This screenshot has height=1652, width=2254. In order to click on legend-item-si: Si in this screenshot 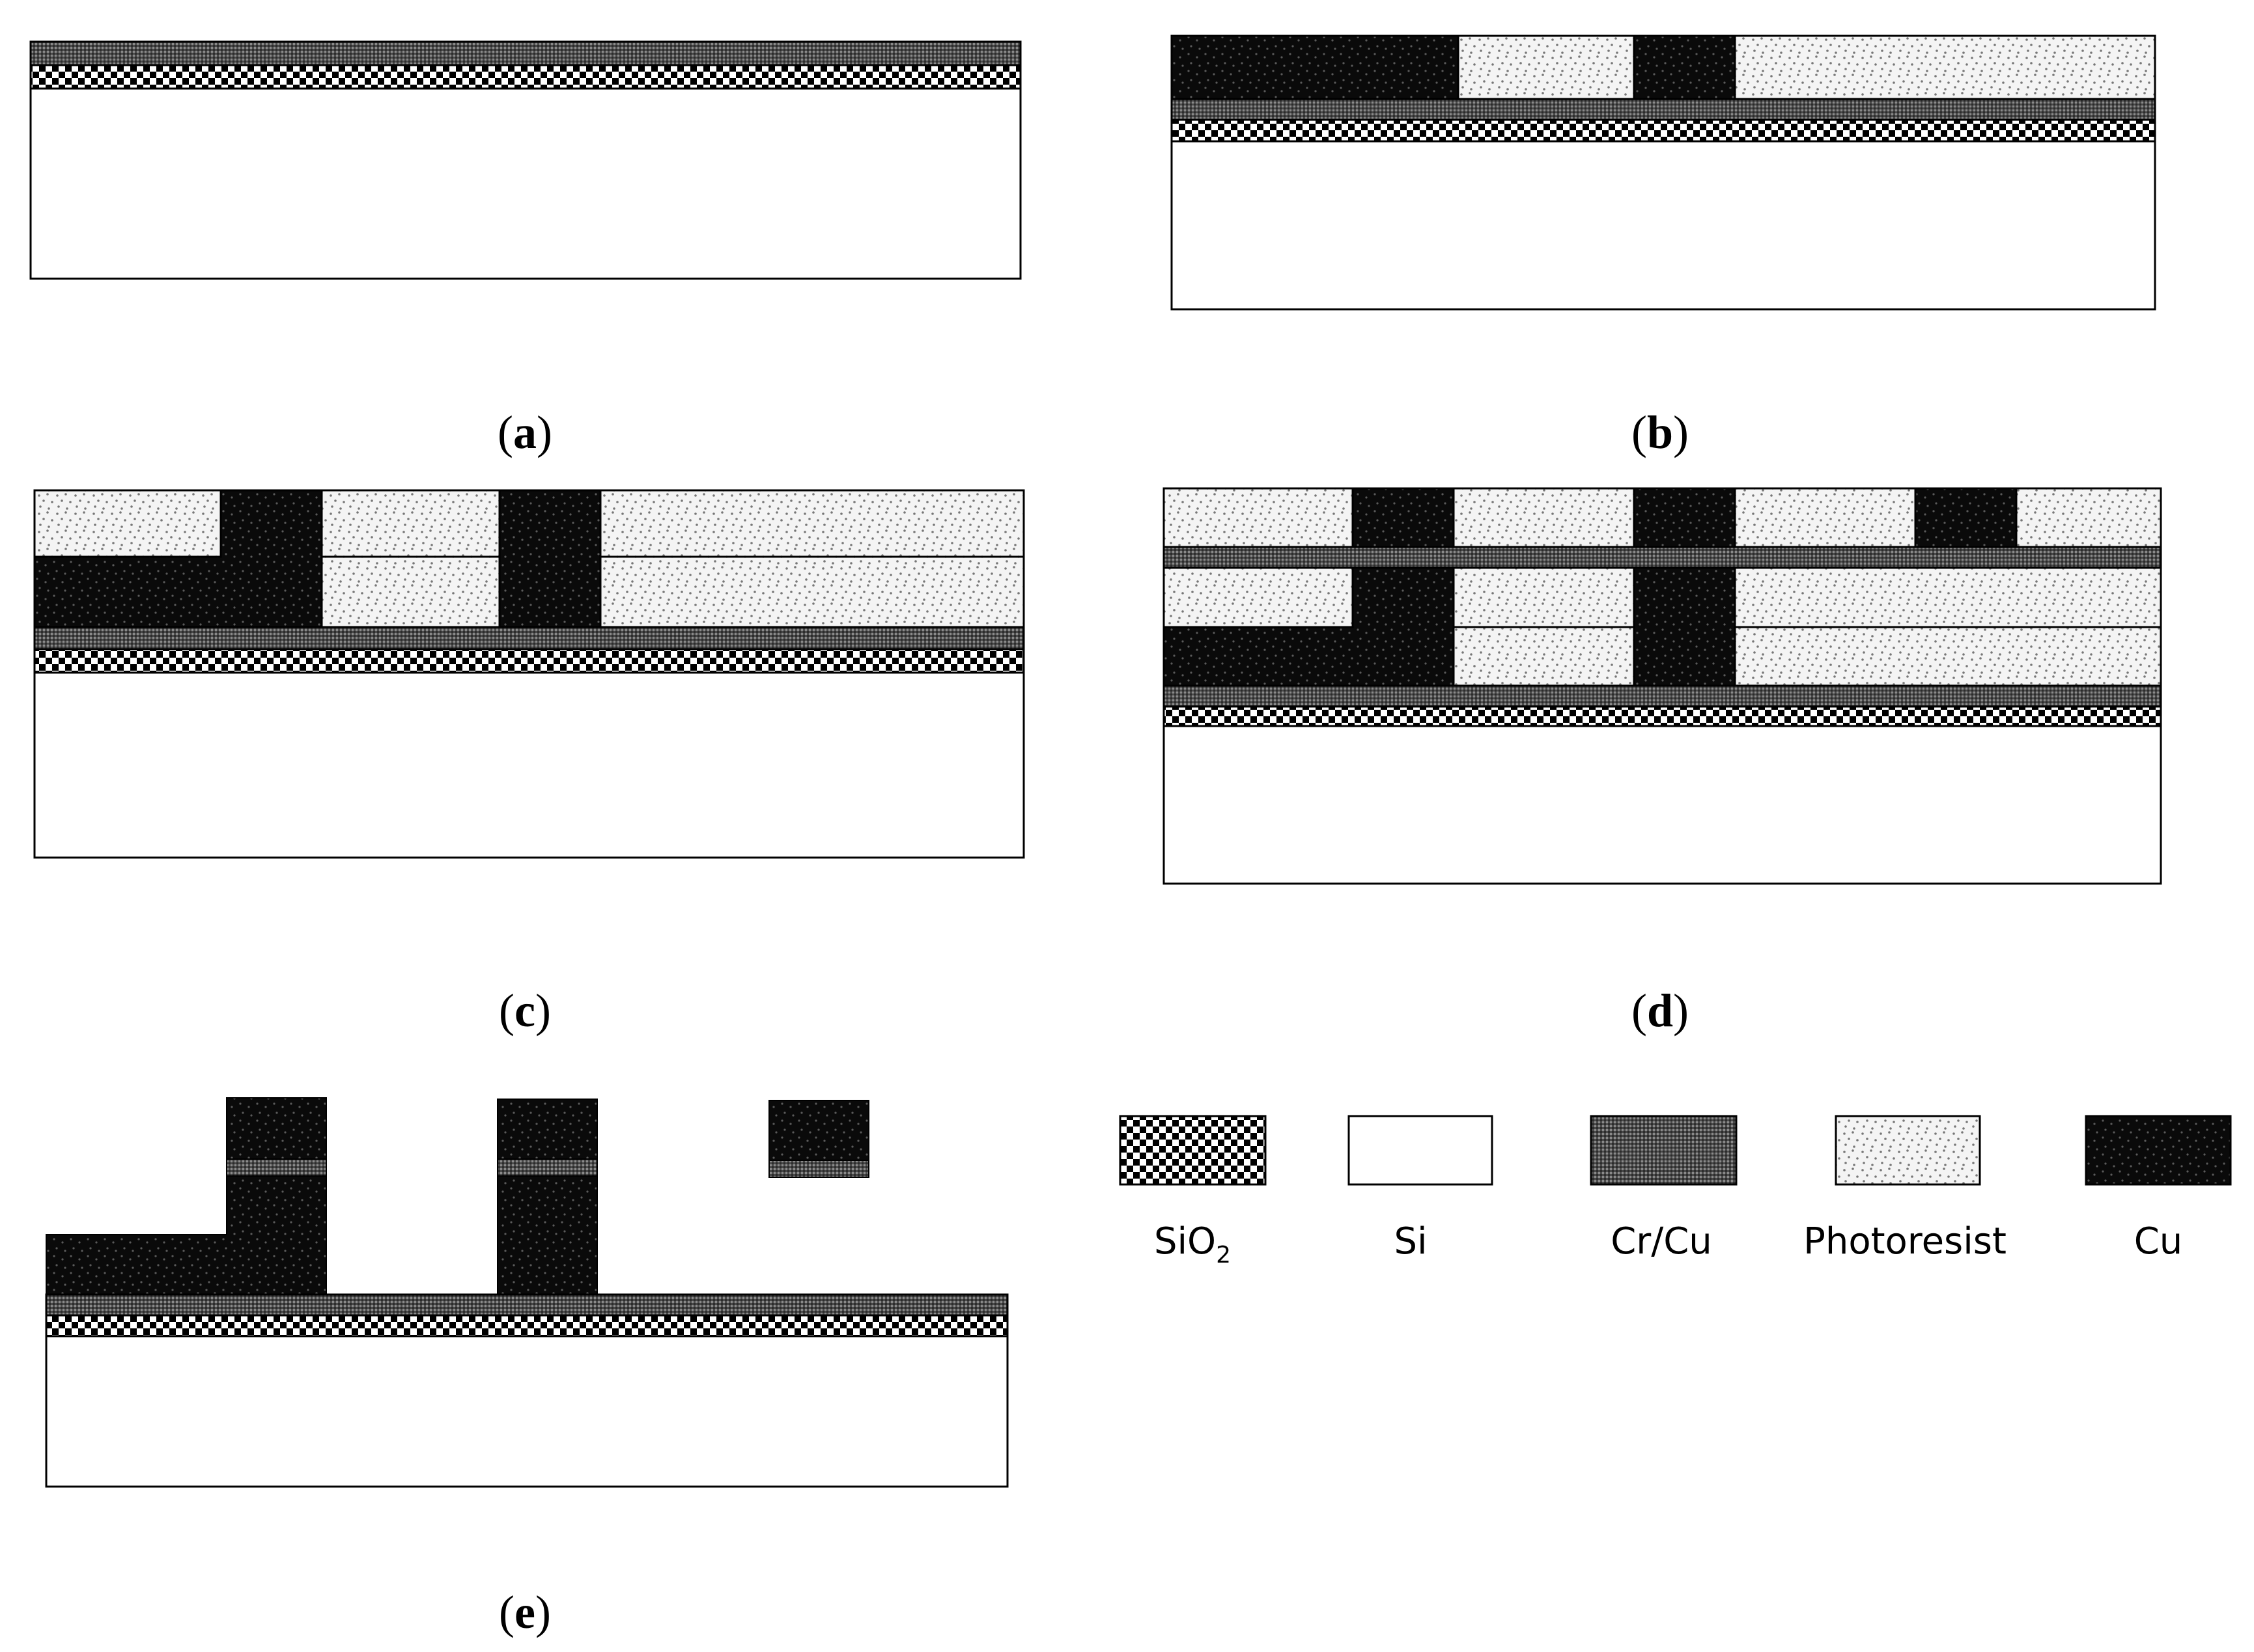, I will do `click(1420, 1189)`.